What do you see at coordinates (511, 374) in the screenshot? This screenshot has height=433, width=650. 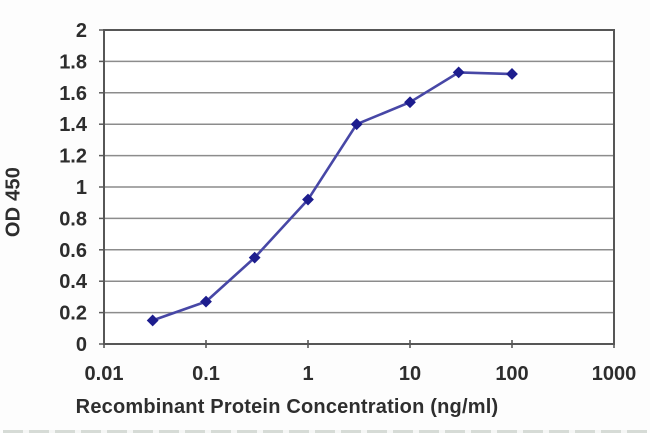 I see `x-tick-label: 100` at bounding box center [511, 374].